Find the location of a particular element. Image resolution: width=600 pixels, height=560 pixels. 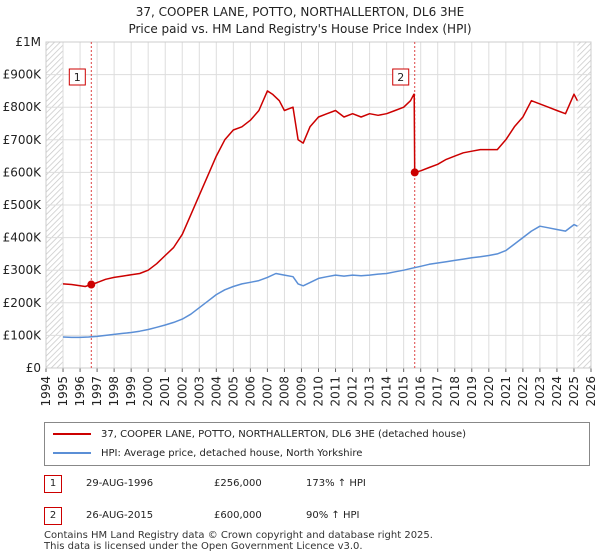

x-tick-label: 2009 is located at coordinates (301, 391).